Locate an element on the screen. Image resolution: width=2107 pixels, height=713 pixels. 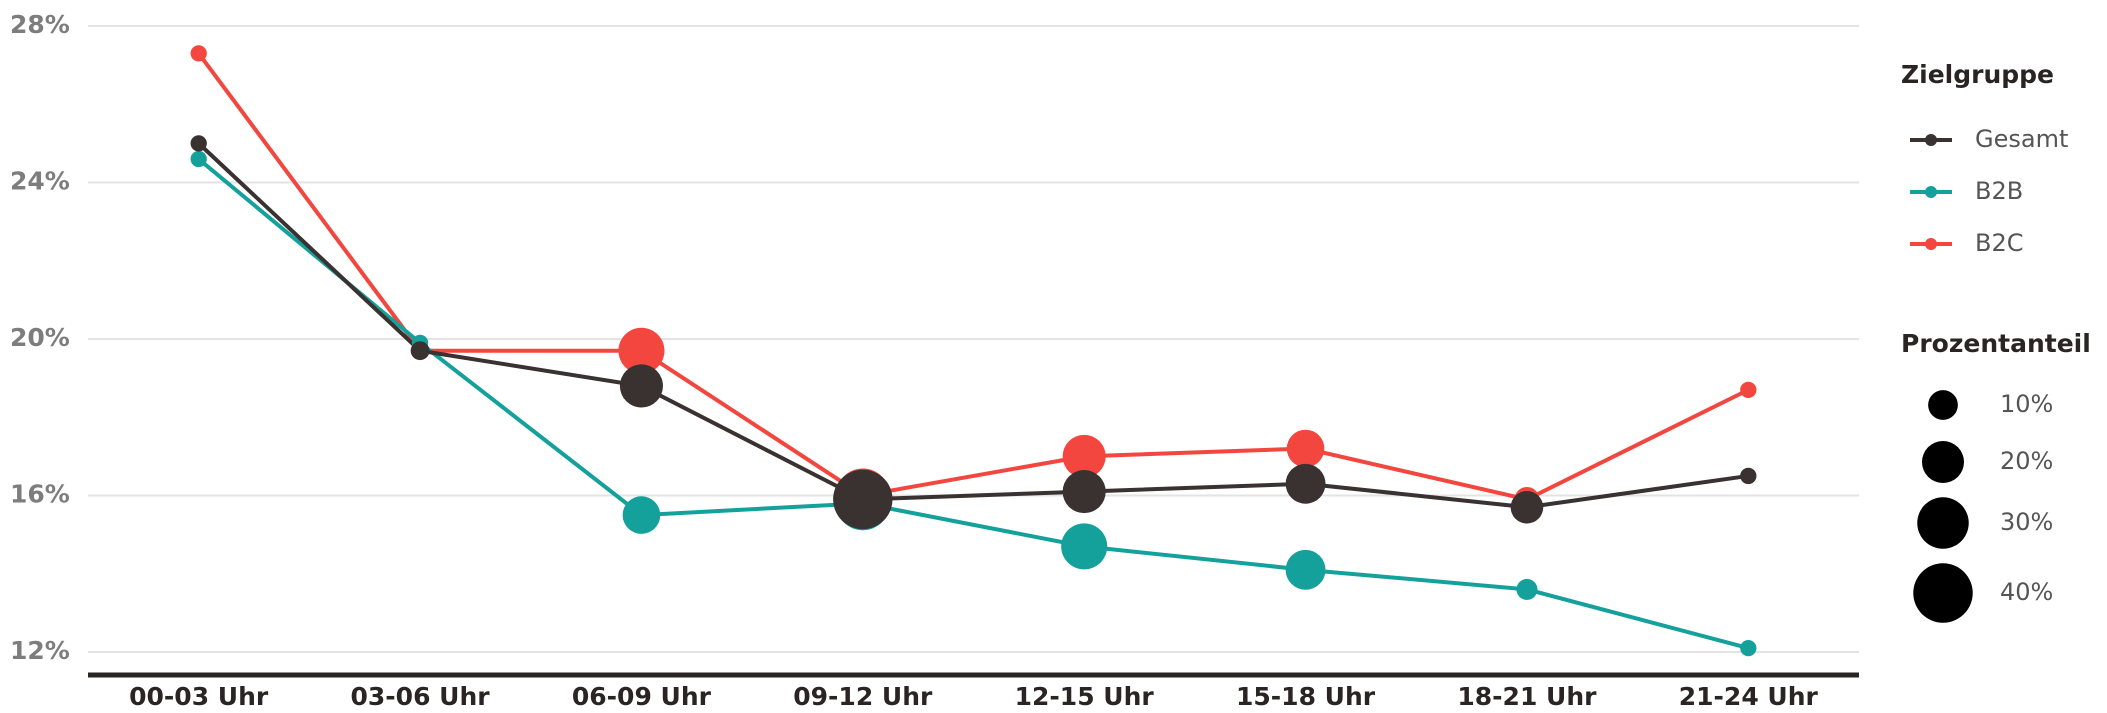
x-tick-label: 12-15 Uhr is located at coordinates (1085, 695).